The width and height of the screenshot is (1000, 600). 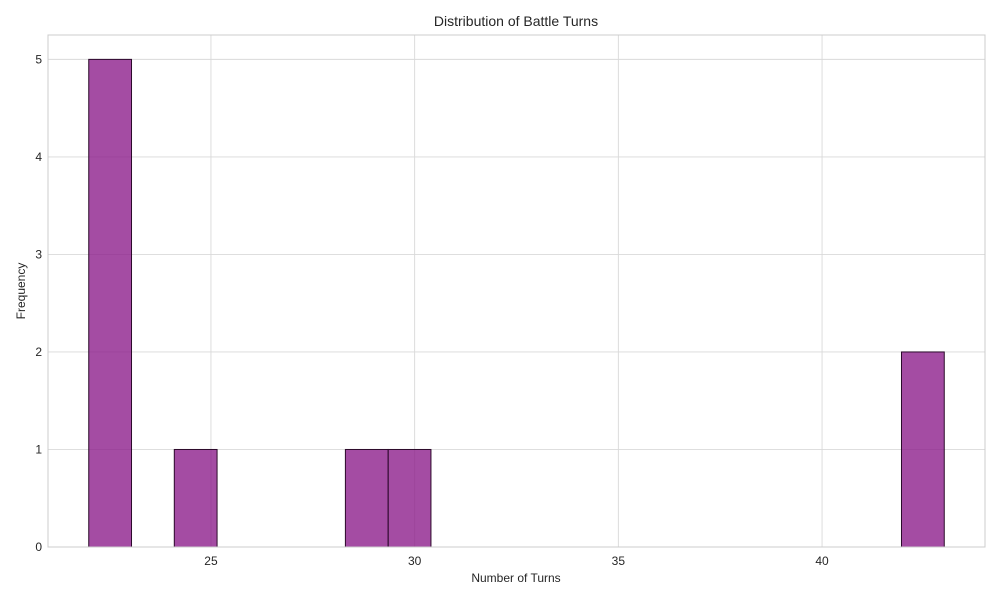 I want to click on y-axis-label: Frequency, so click(x=21, y=291).